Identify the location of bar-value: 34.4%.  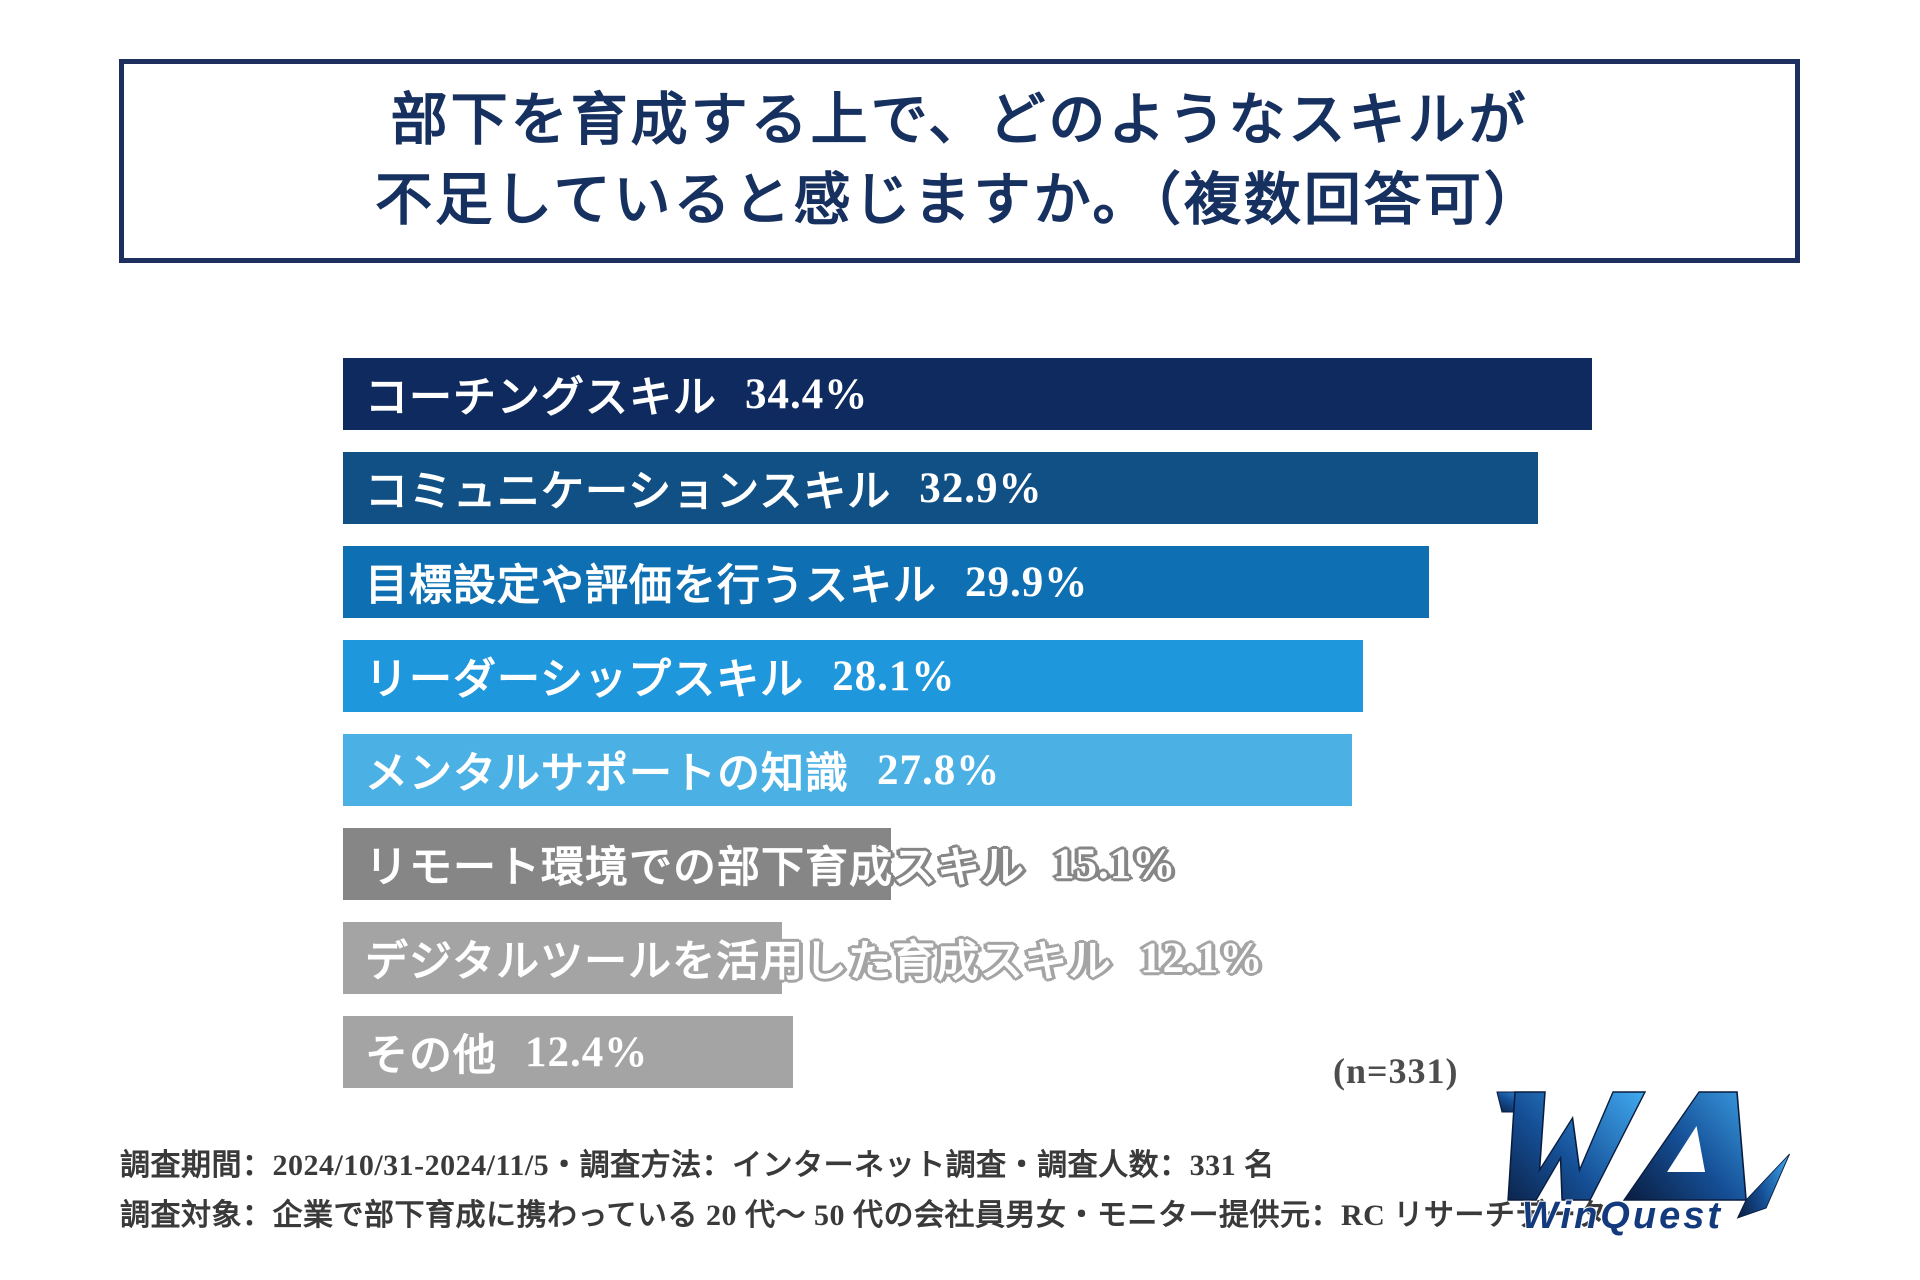
(807, 394).